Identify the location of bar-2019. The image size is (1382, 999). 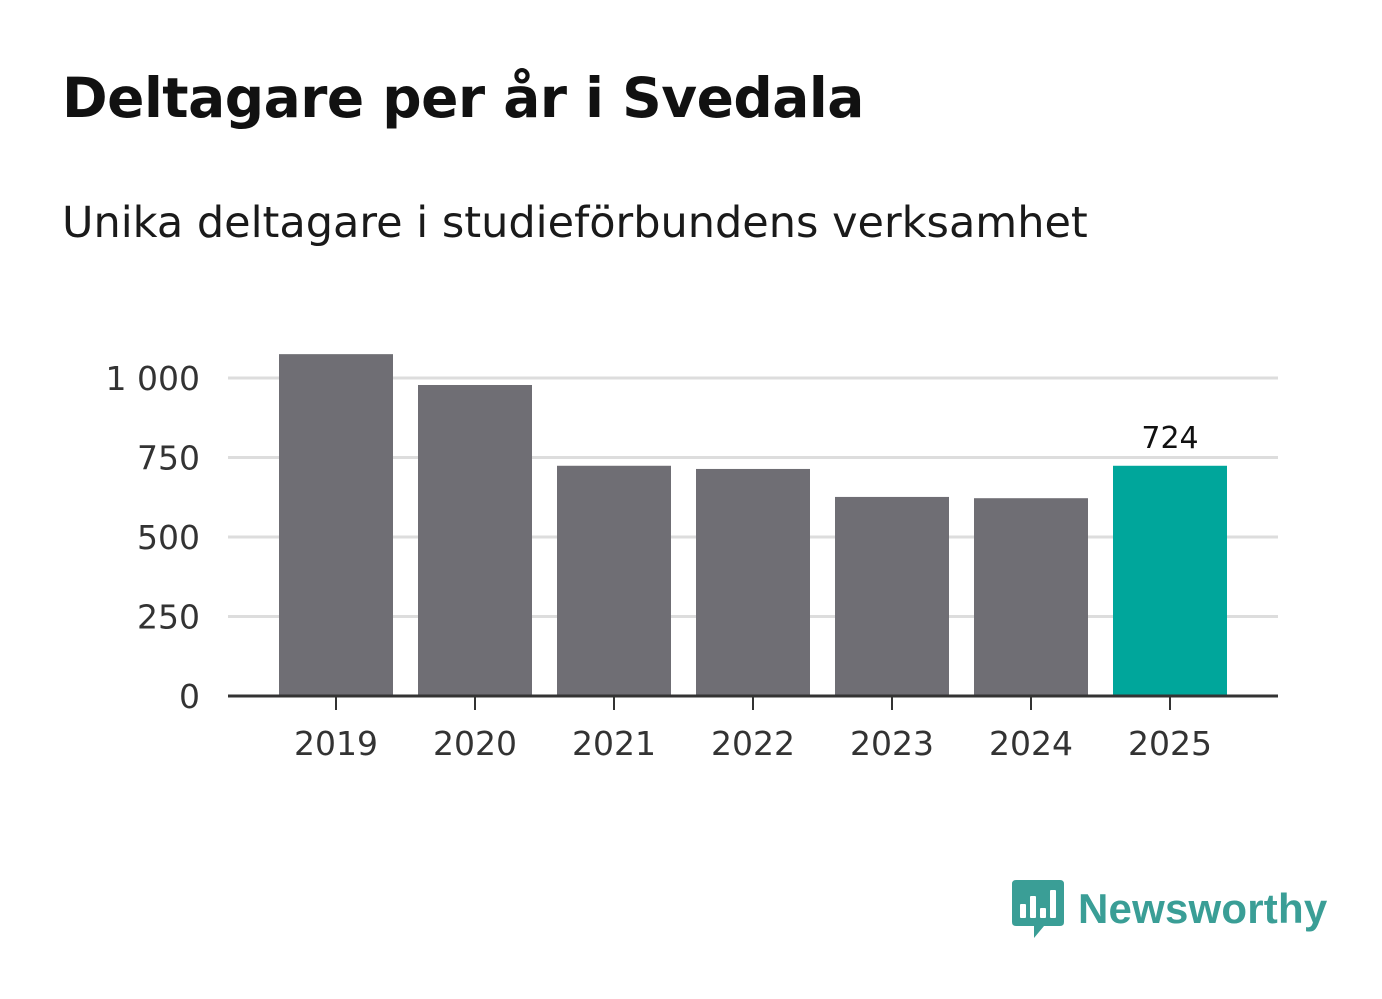
(336, 525).